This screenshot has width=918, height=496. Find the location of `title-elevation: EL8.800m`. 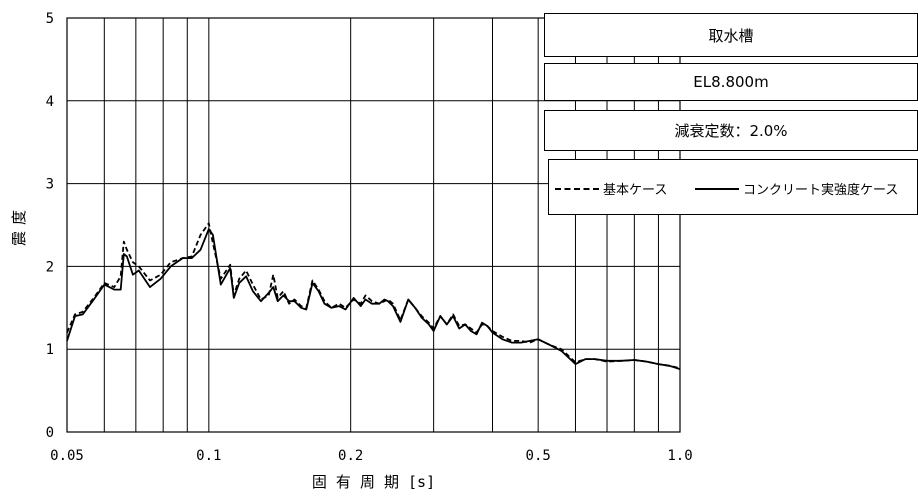

title-elevation: EL8.800m is located at coordinates (731, 82).